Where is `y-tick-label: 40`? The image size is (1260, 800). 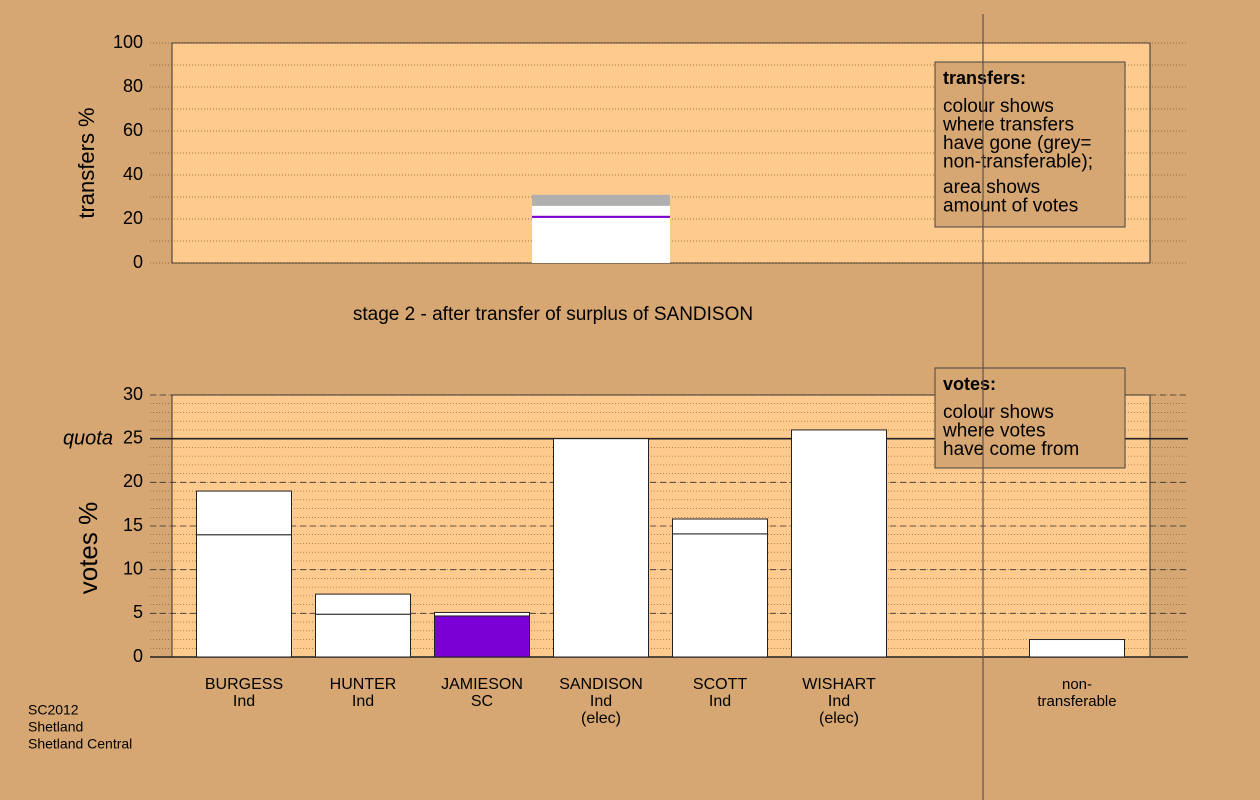
y-tick-label: 40 is located at coordinates (133, 174).